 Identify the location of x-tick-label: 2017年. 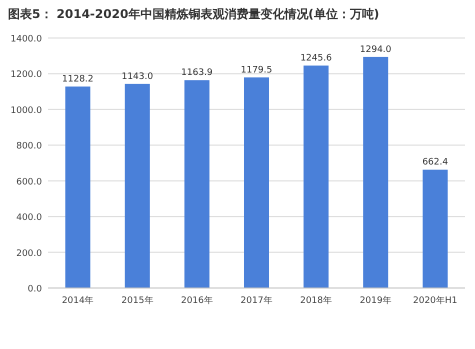
(256, 300).